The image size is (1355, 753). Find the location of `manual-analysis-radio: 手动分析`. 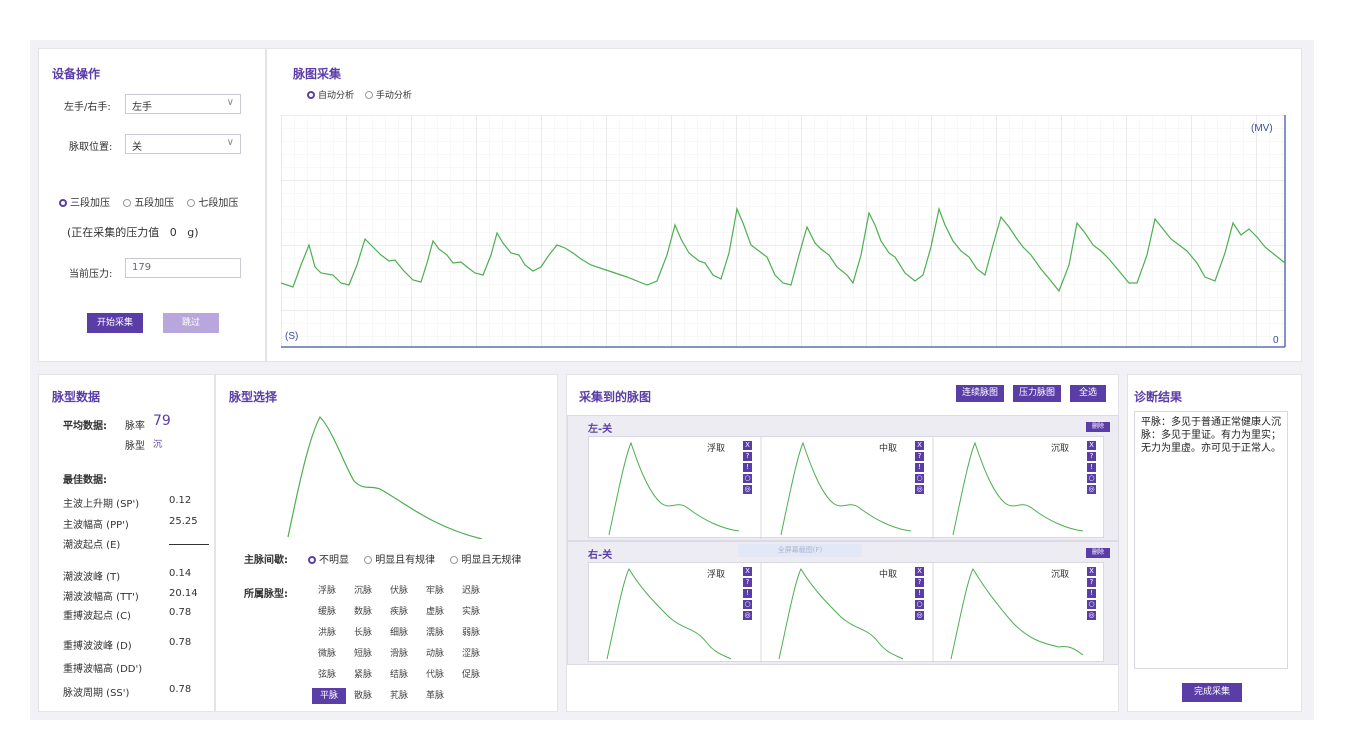

manual-analysis-radio: 手动分析 is located at coordinates (388, 96).